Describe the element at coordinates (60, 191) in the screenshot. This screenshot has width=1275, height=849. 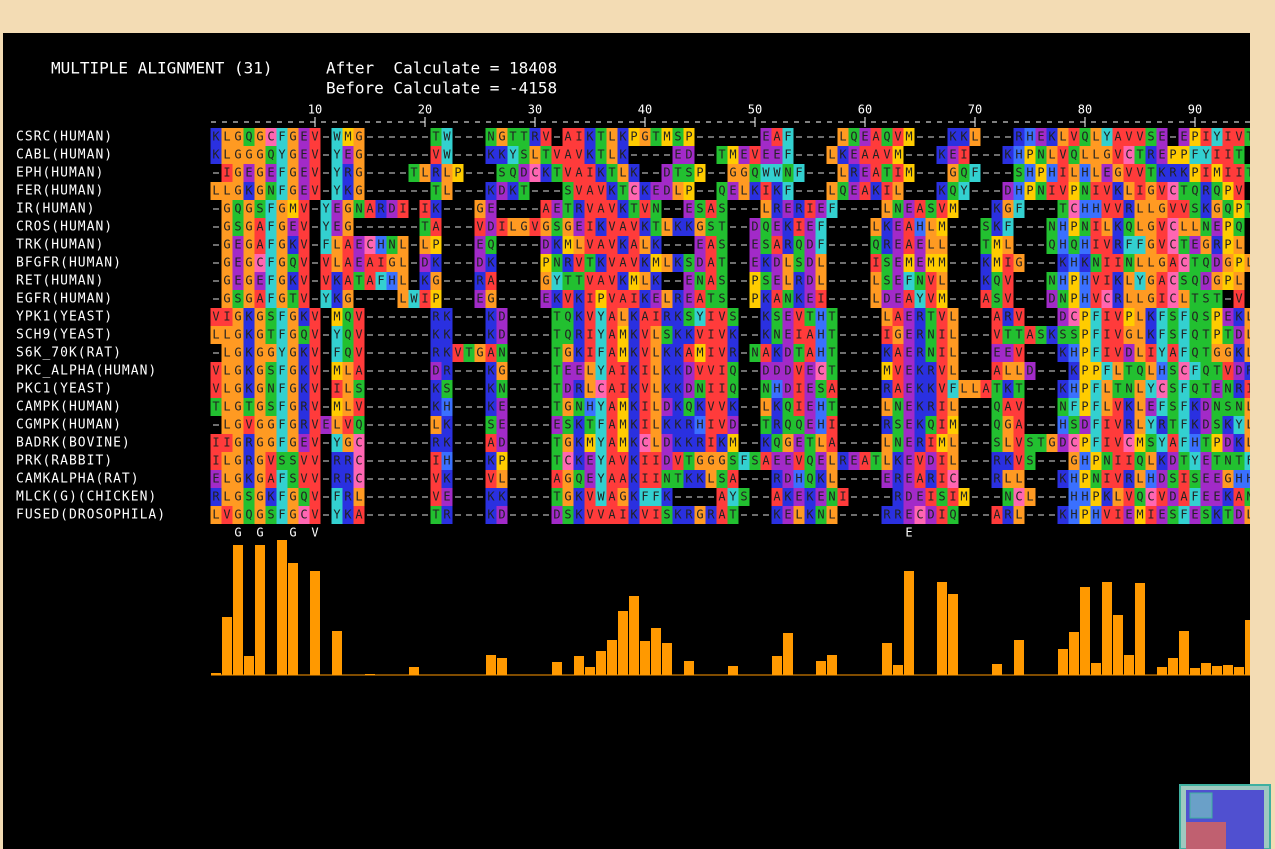
I see `sequence-name: FER(HUMAN)` at that location.